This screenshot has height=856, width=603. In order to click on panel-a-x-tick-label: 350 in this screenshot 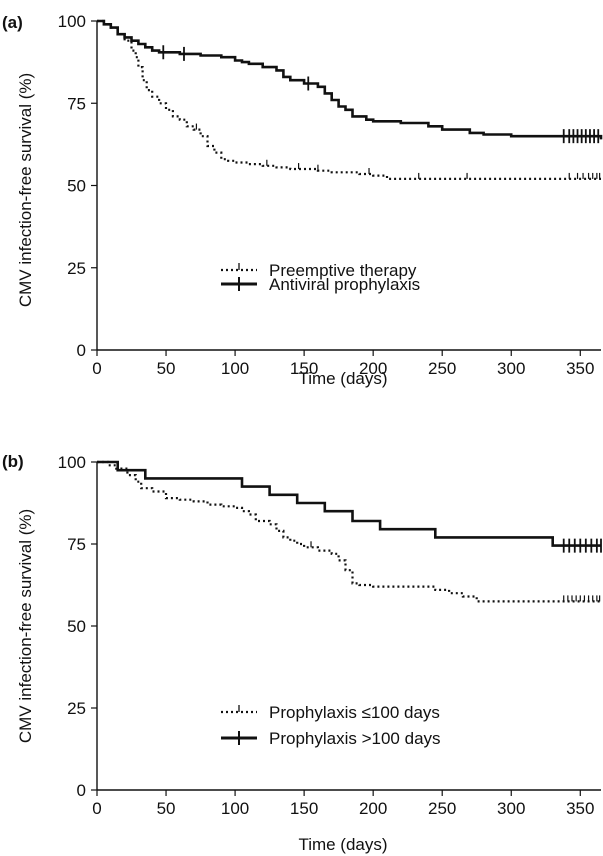, I will do `click(580, 368)`.